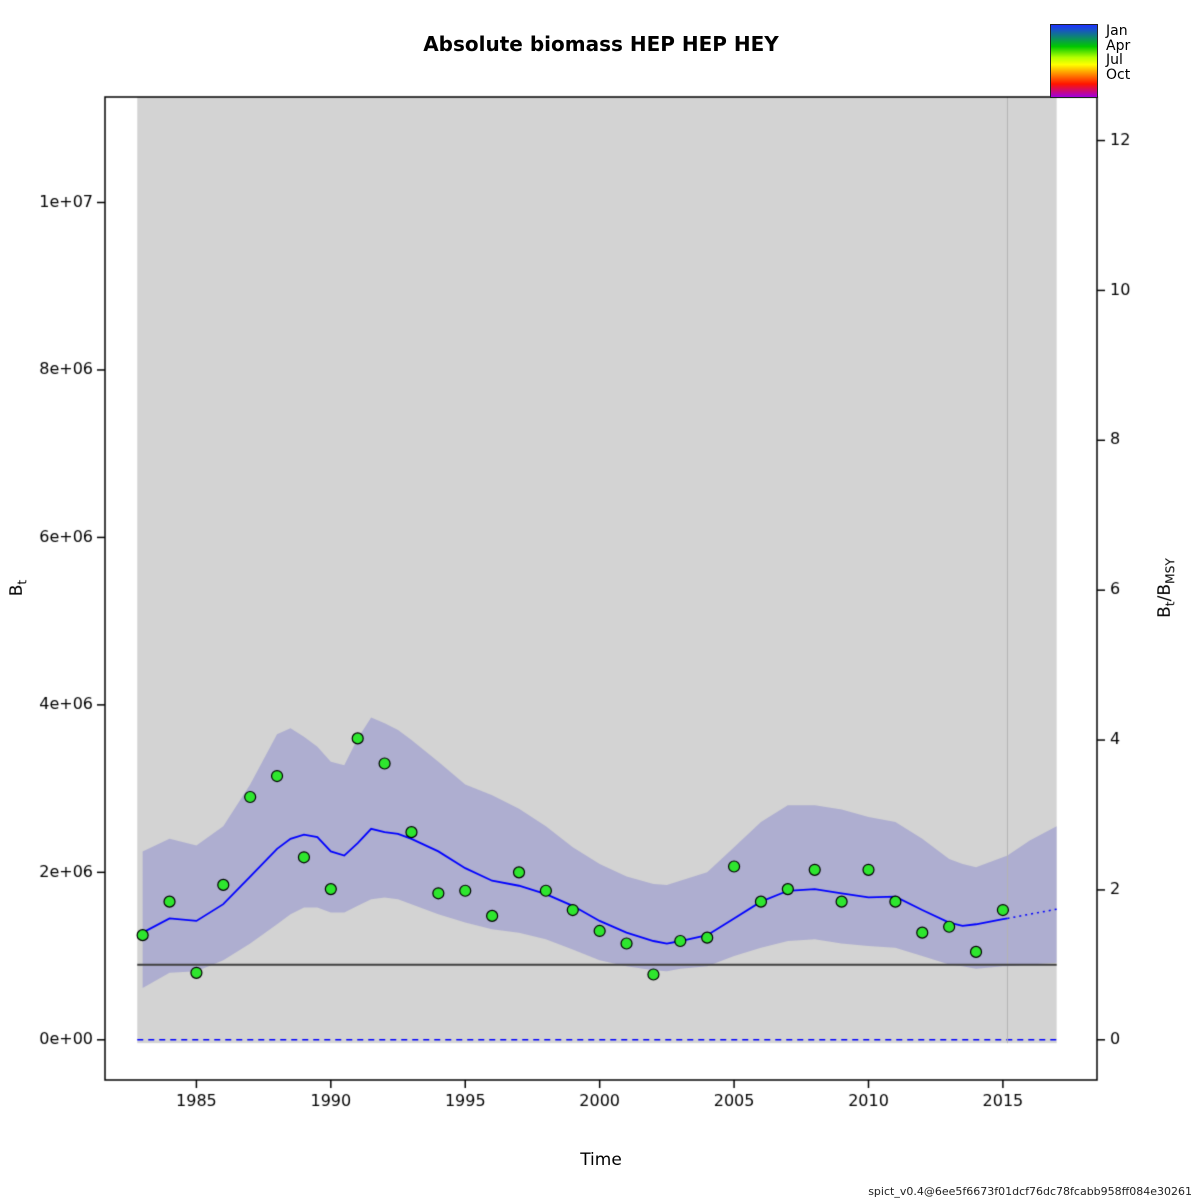  I want to click on season-legend-labels: Jan Apr Jul Oct, so click(1118, 61).